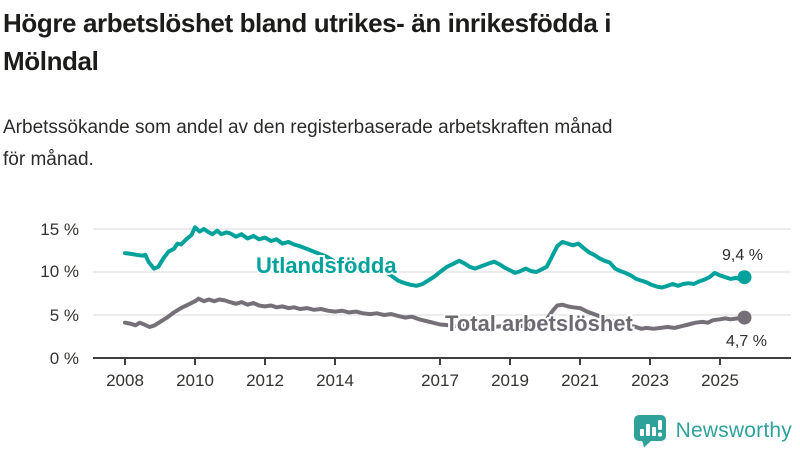 Image resolution: width=800 pixels, height=450 pixels. Describe the element at coordinates (195, 380) in the screenshot. I see `x-label-2010: 2010` at that location.